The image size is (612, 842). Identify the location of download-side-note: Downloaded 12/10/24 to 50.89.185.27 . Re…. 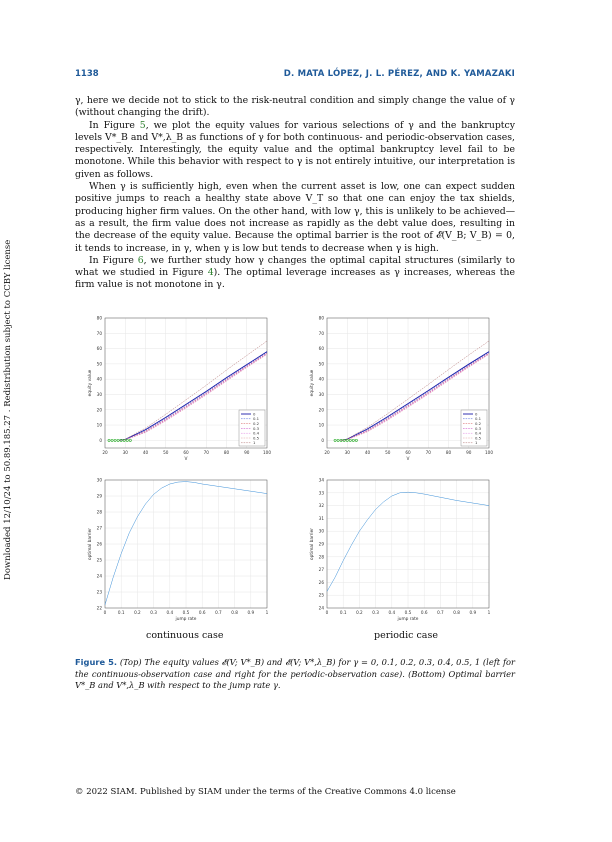
(8, 409).